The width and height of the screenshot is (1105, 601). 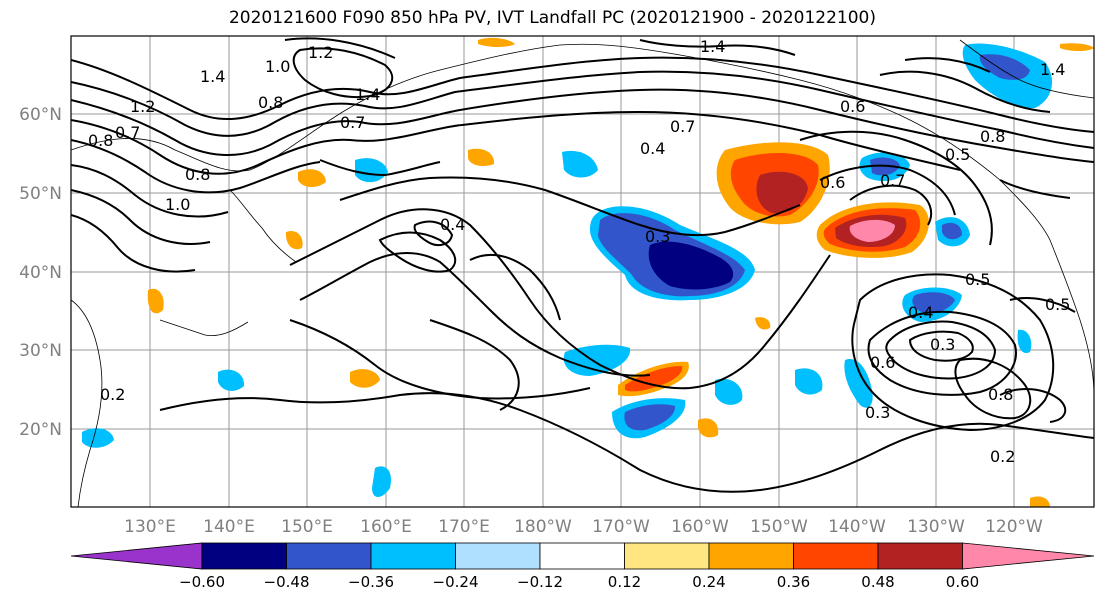 What do you see at coordinates (700, 527) in the screenshot?
I see `lon-label: 160°W` at bounding box center [700, 527].